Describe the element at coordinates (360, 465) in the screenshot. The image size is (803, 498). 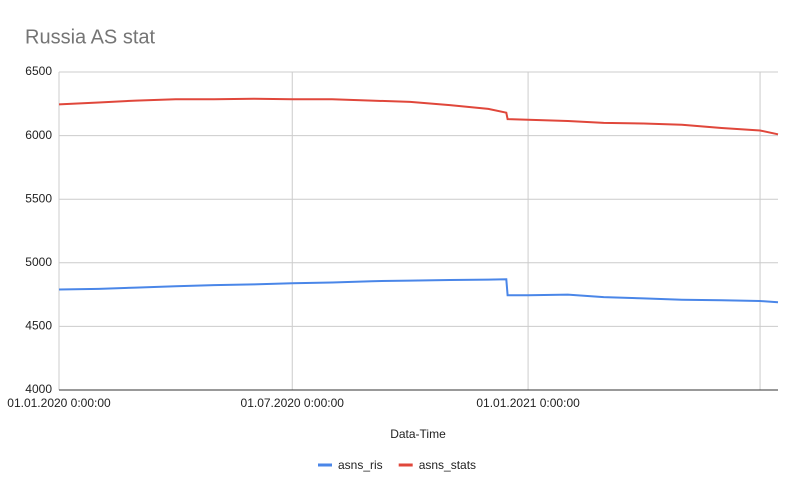
I see `legend-label: asns_ris` at that location.